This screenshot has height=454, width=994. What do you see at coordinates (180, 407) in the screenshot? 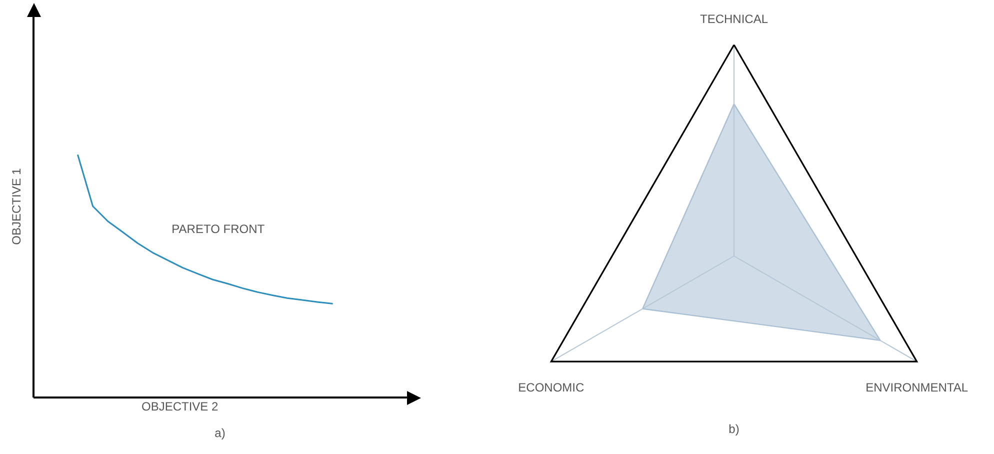
I see `x-axis-title: OBJECTIVE 2` at bounding box center [180, 407].